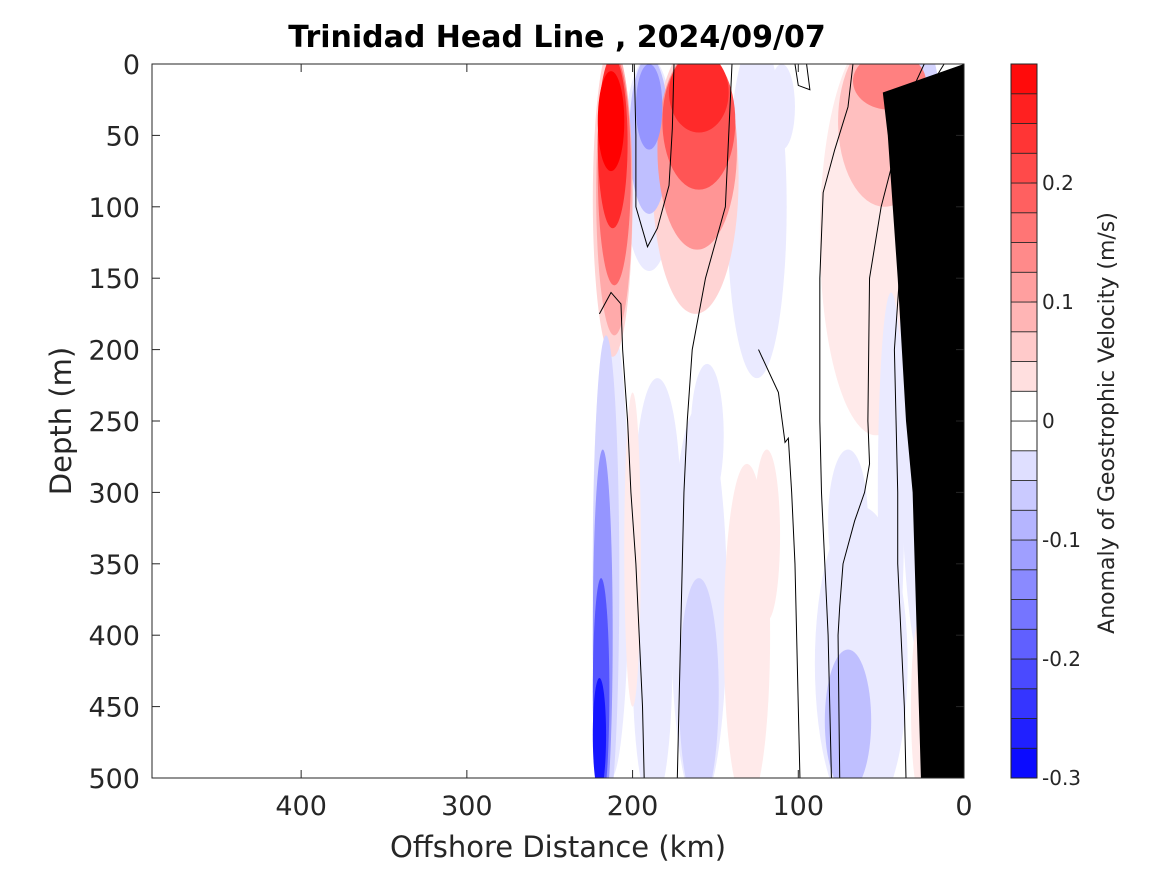  I want to click on y-tick-label: 400, so click(114, 636).